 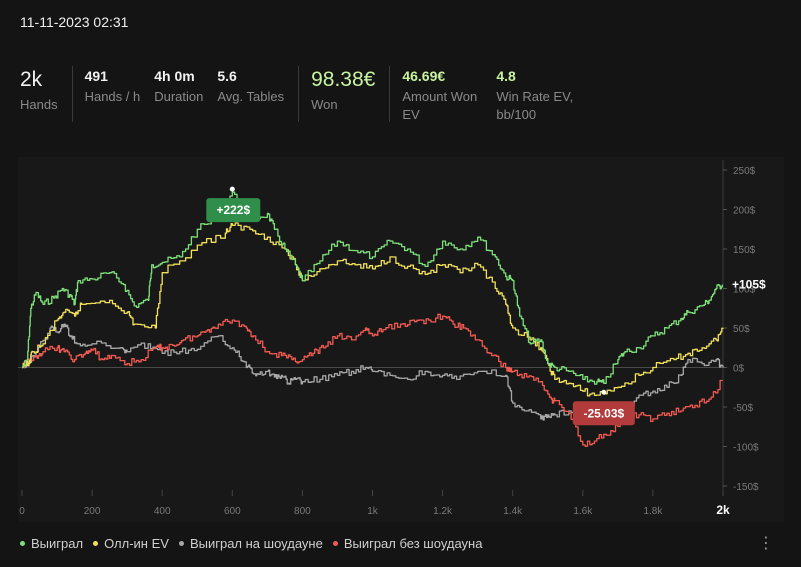 What do you see at coordinates (741, 329) in the screenshot?
I see `y-tick-label: 50$` at bounding box center [741, 329].